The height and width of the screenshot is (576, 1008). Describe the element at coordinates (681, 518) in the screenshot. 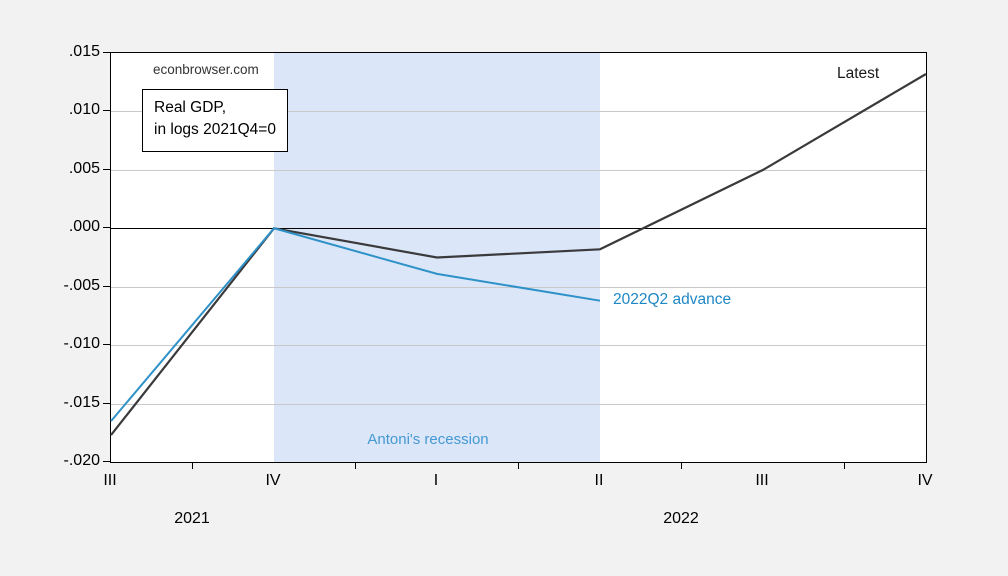

I see `x-axis-year-label: 2022` at that location.